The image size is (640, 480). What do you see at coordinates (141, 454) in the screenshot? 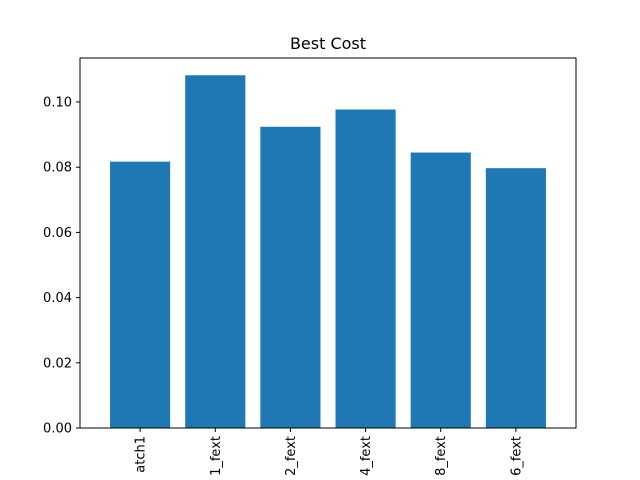
I see `x-tick-label: atch1` at bounding box center [141, 454].